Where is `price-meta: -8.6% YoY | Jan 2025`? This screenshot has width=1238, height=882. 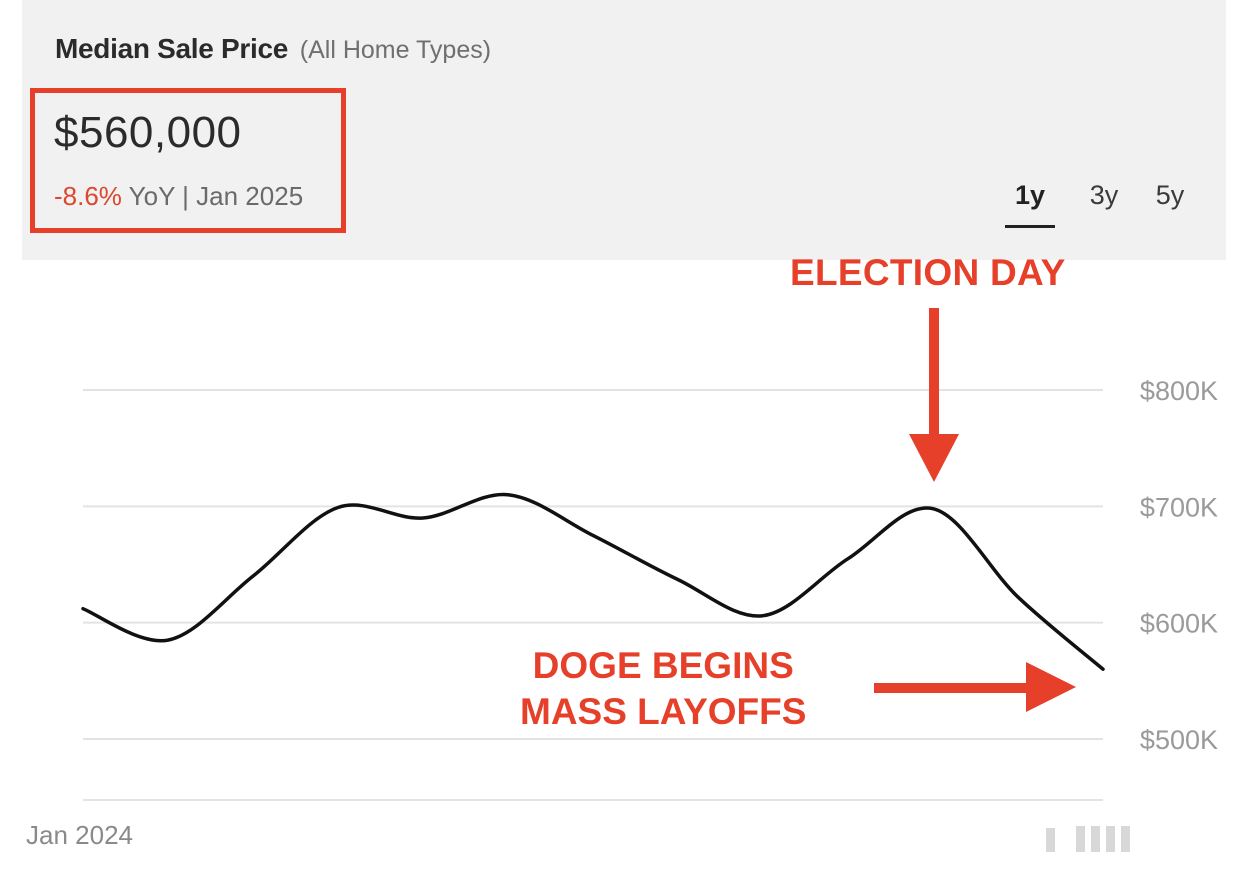
price-meta: -8.6% YoY | Jan 2025 is located at coordinates (178, 196).